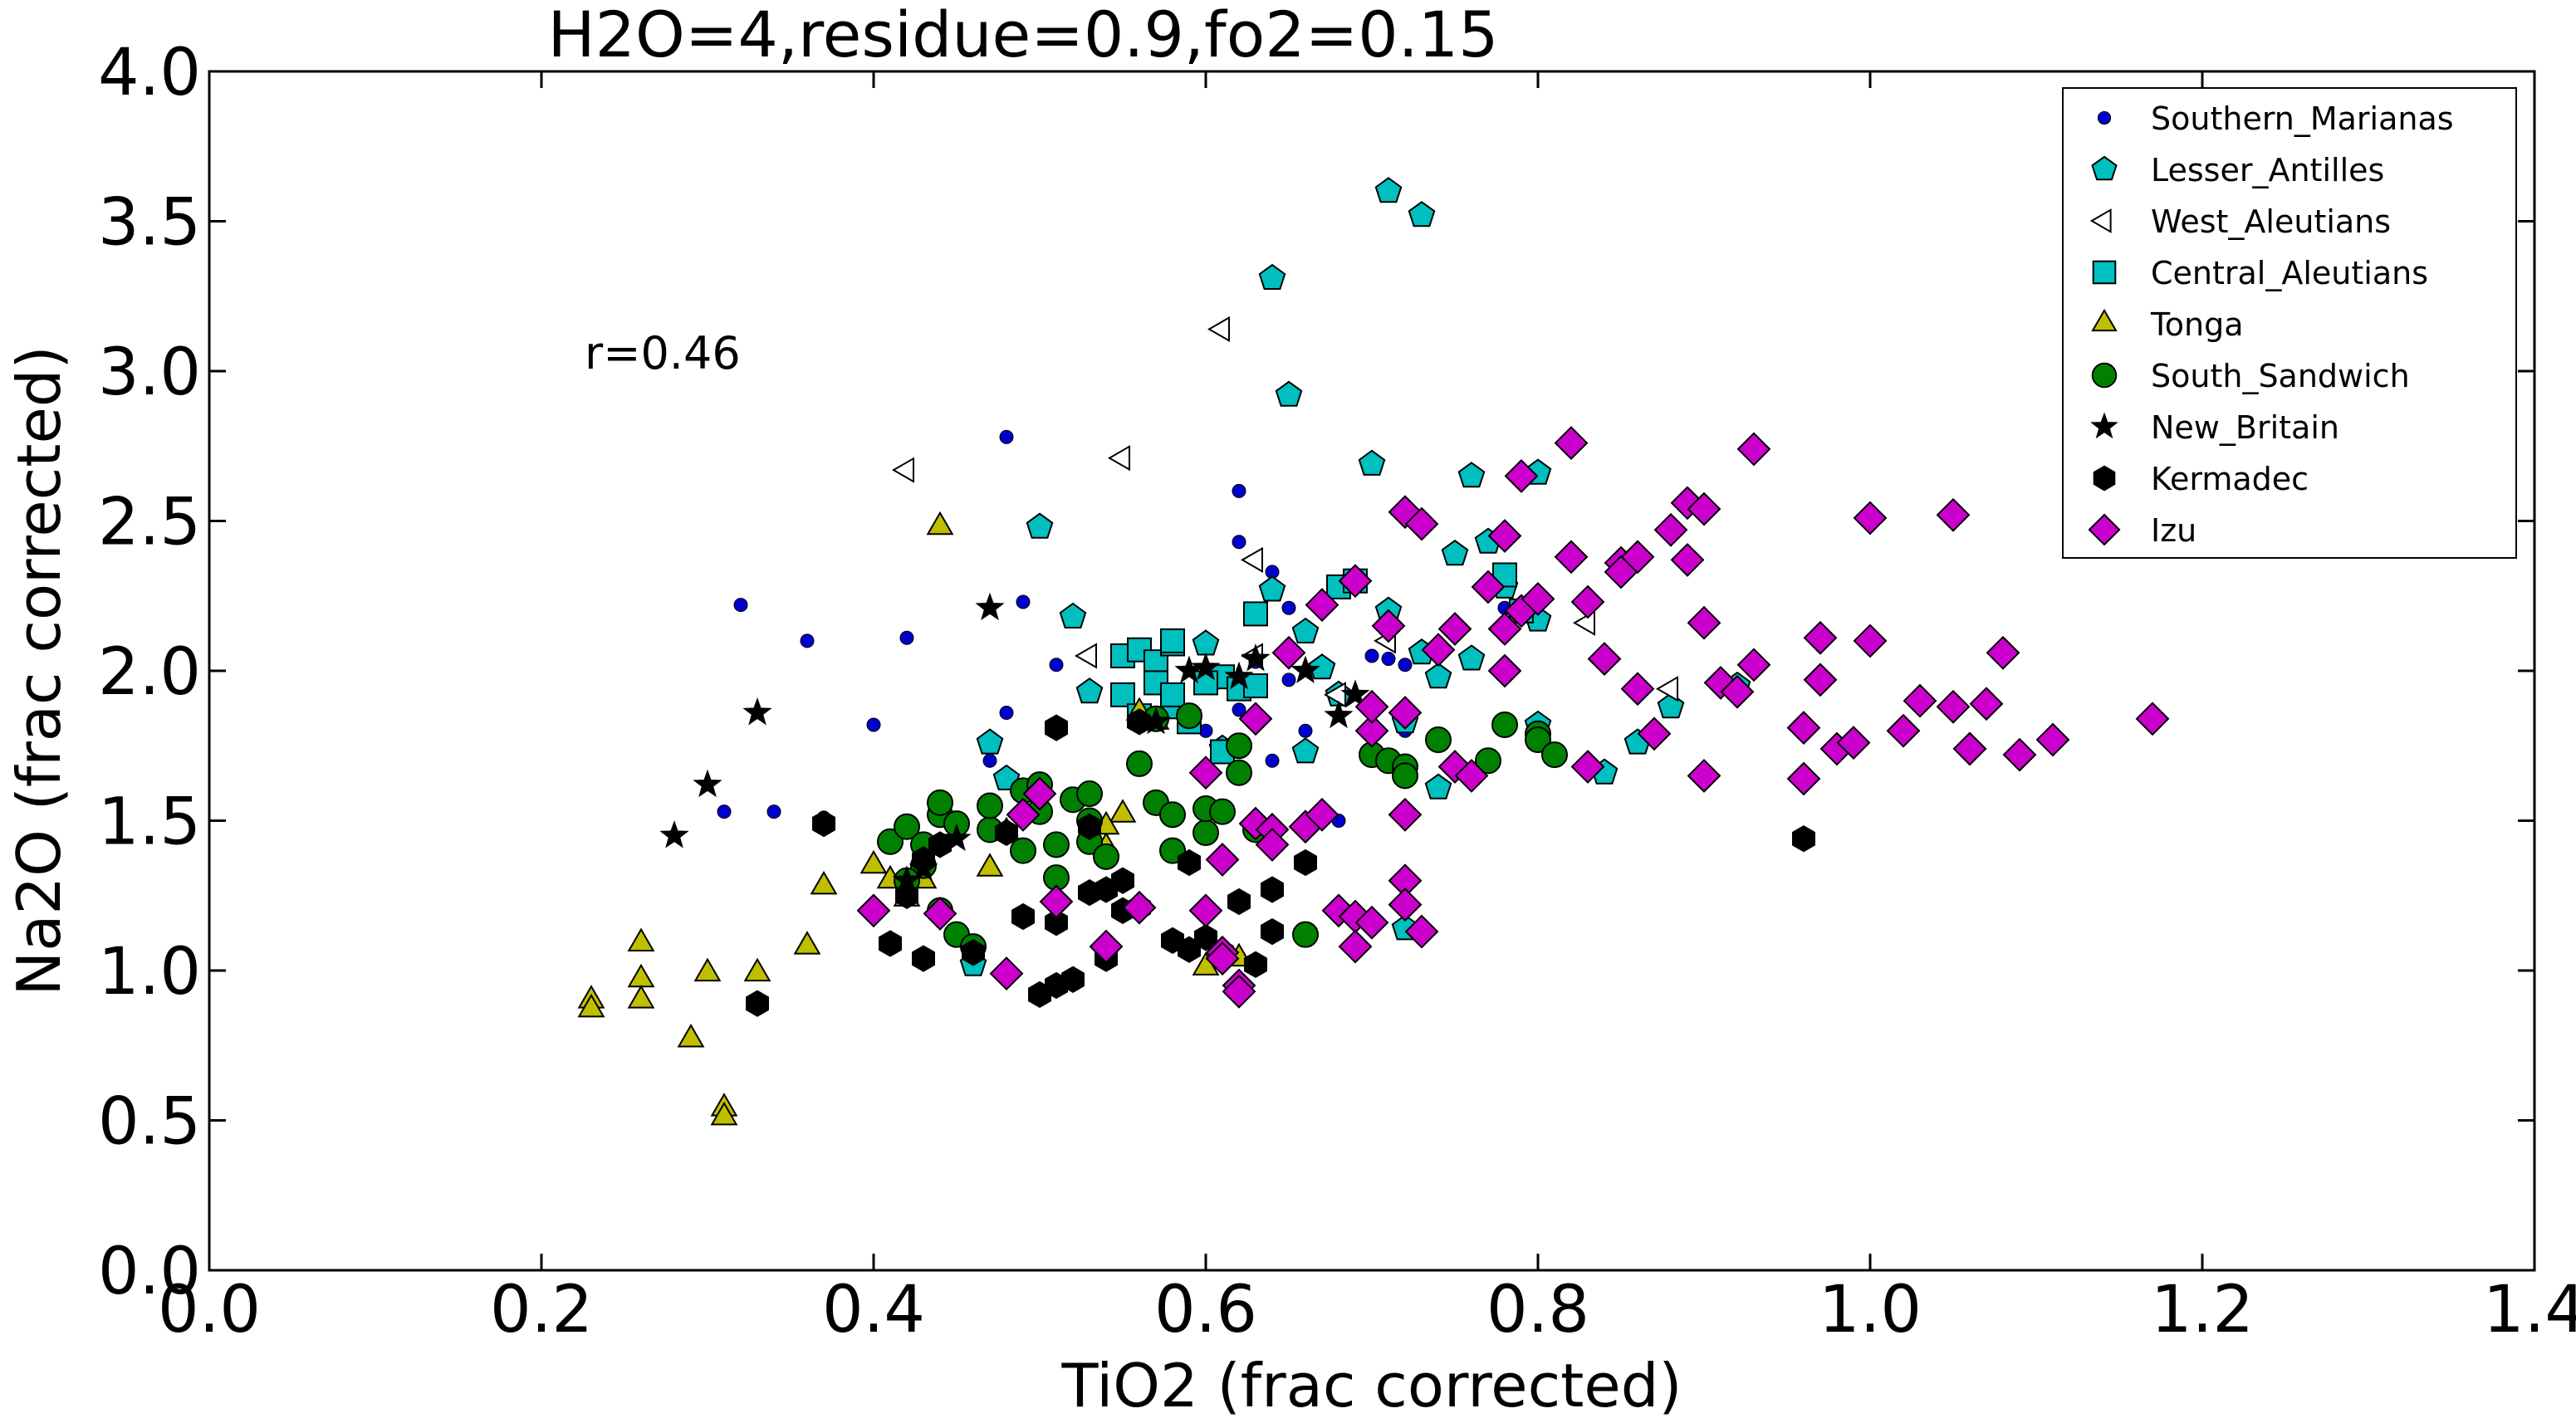 The image size is (2576, 1428). Describe the element at coordinates (1280, 863) in the screenshot. I see `series-kermadec` at that location.